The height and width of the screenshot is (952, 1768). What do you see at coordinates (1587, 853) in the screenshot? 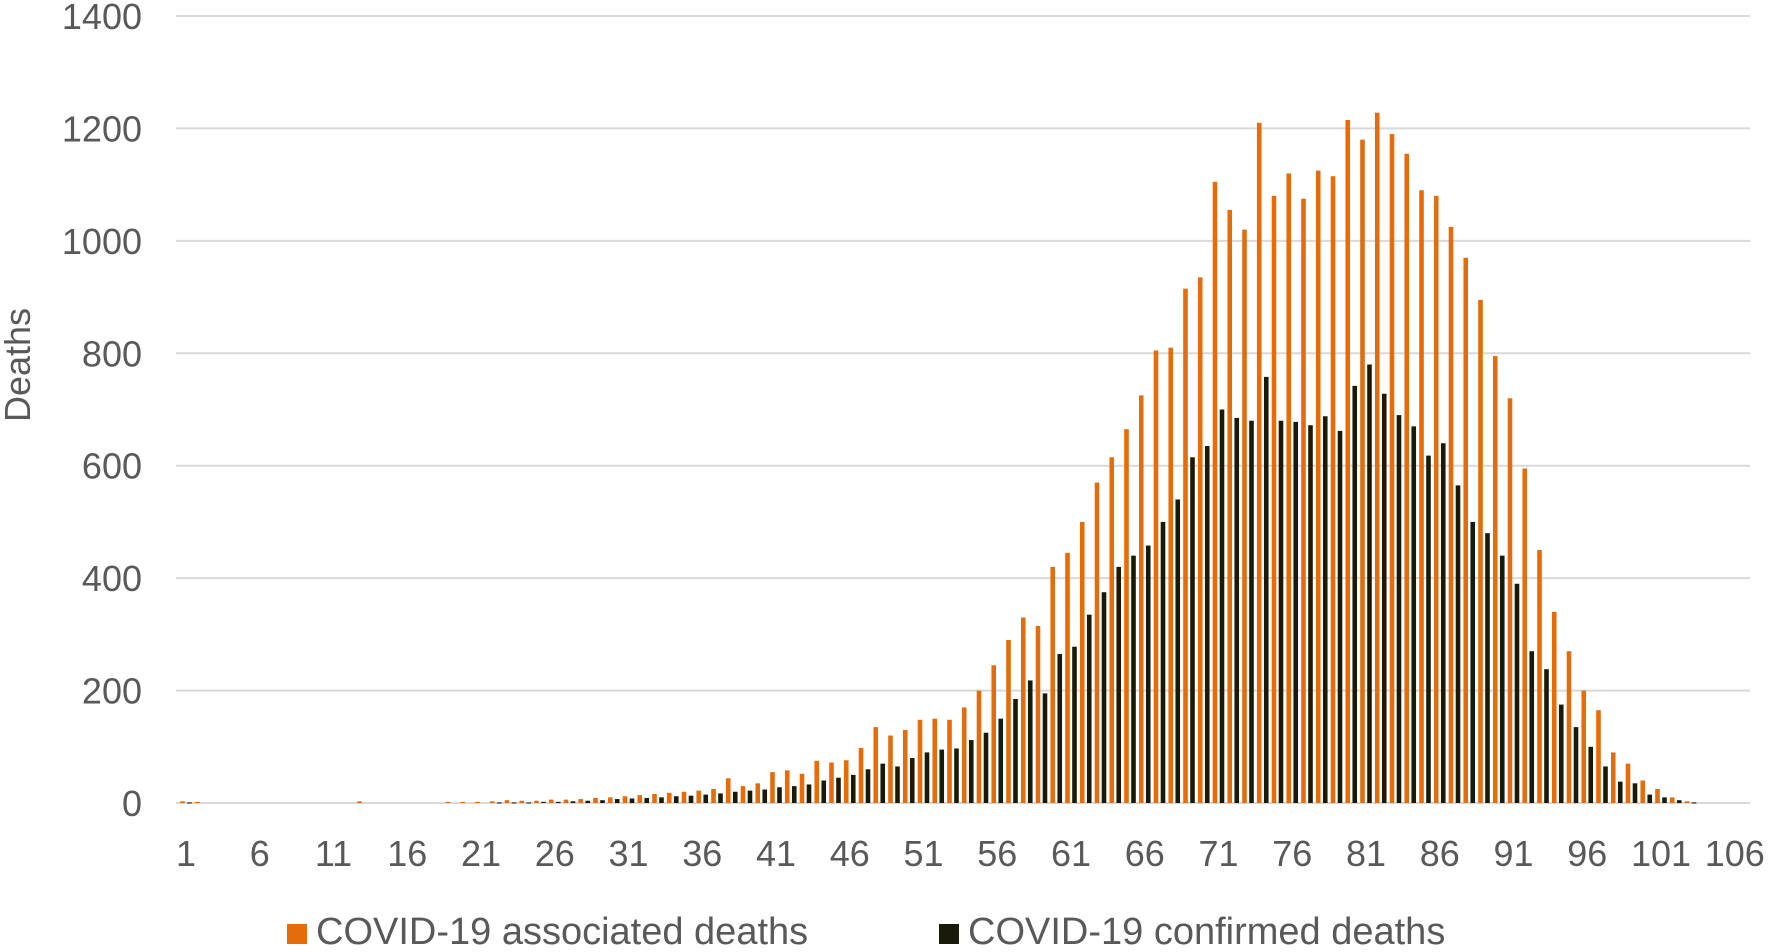
I see `x-tick-label: 96` at bounding box center [1587, 853].